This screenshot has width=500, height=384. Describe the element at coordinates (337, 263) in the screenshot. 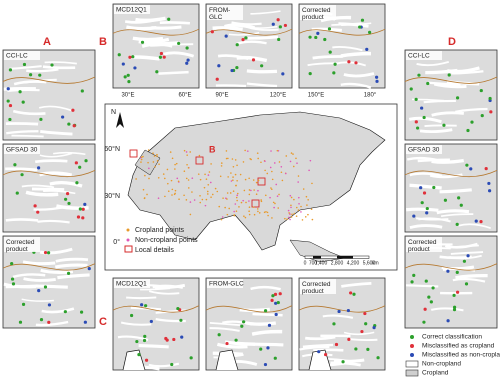

I see `scale-label: 2,800` at that location.